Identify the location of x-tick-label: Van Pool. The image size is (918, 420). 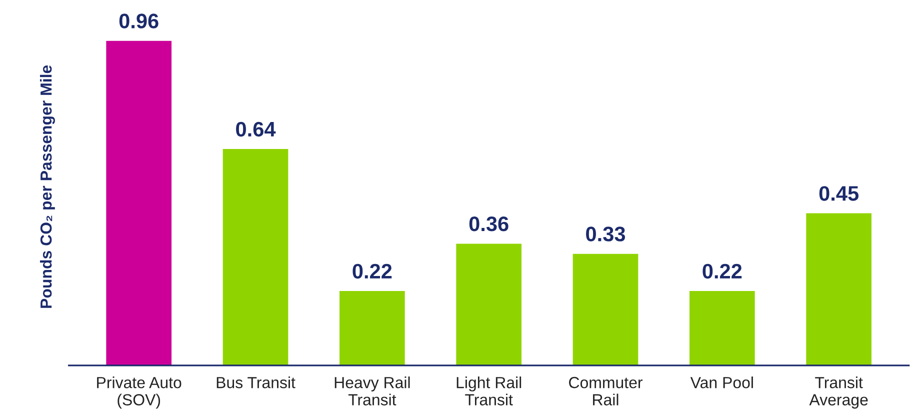
(721, 382).